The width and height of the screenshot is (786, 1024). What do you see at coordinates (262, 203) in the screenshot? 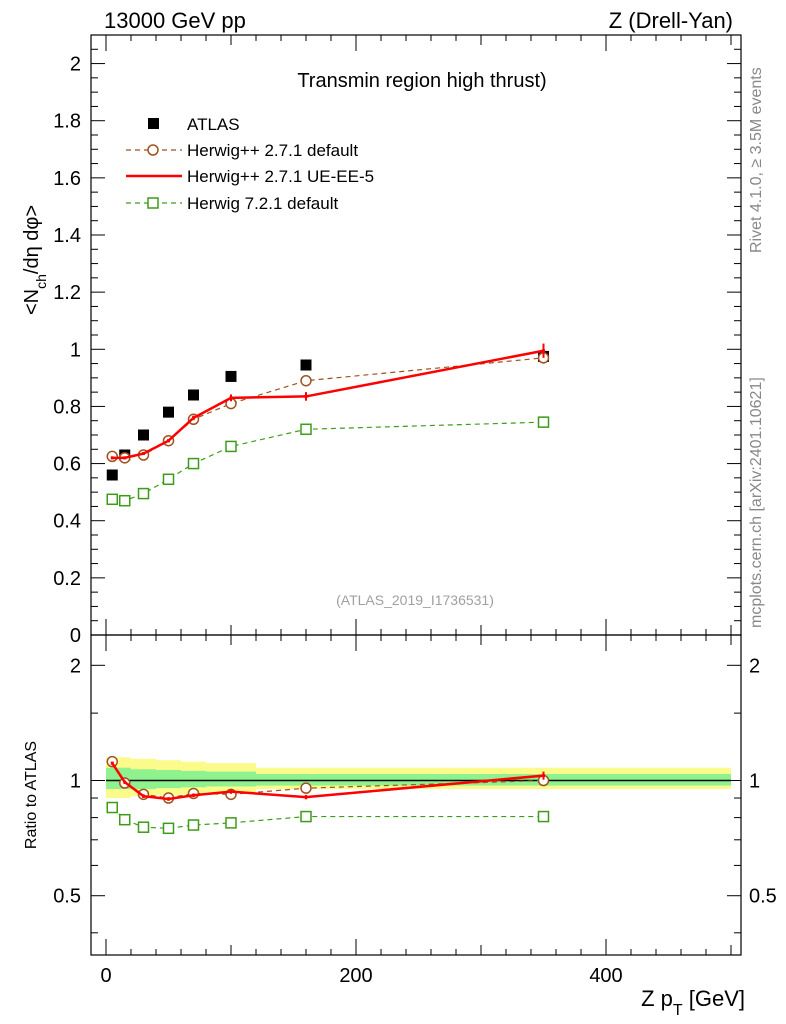
I see `legend-label: Herwig 7.2.1 default` at bounding box center [262, 203].